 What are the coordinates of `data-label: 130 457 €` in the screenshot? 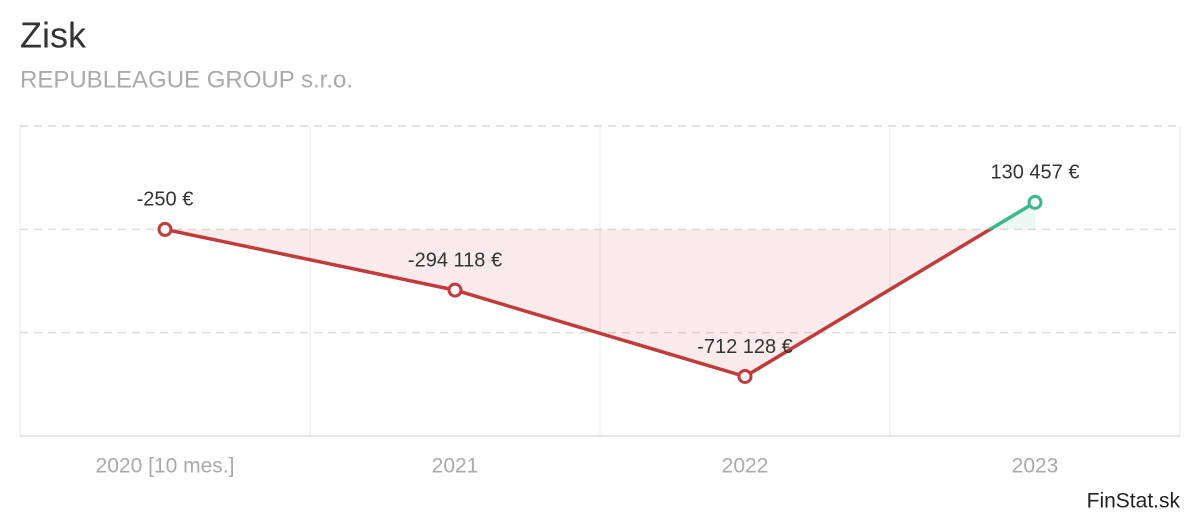 It's located at (1035, 173).